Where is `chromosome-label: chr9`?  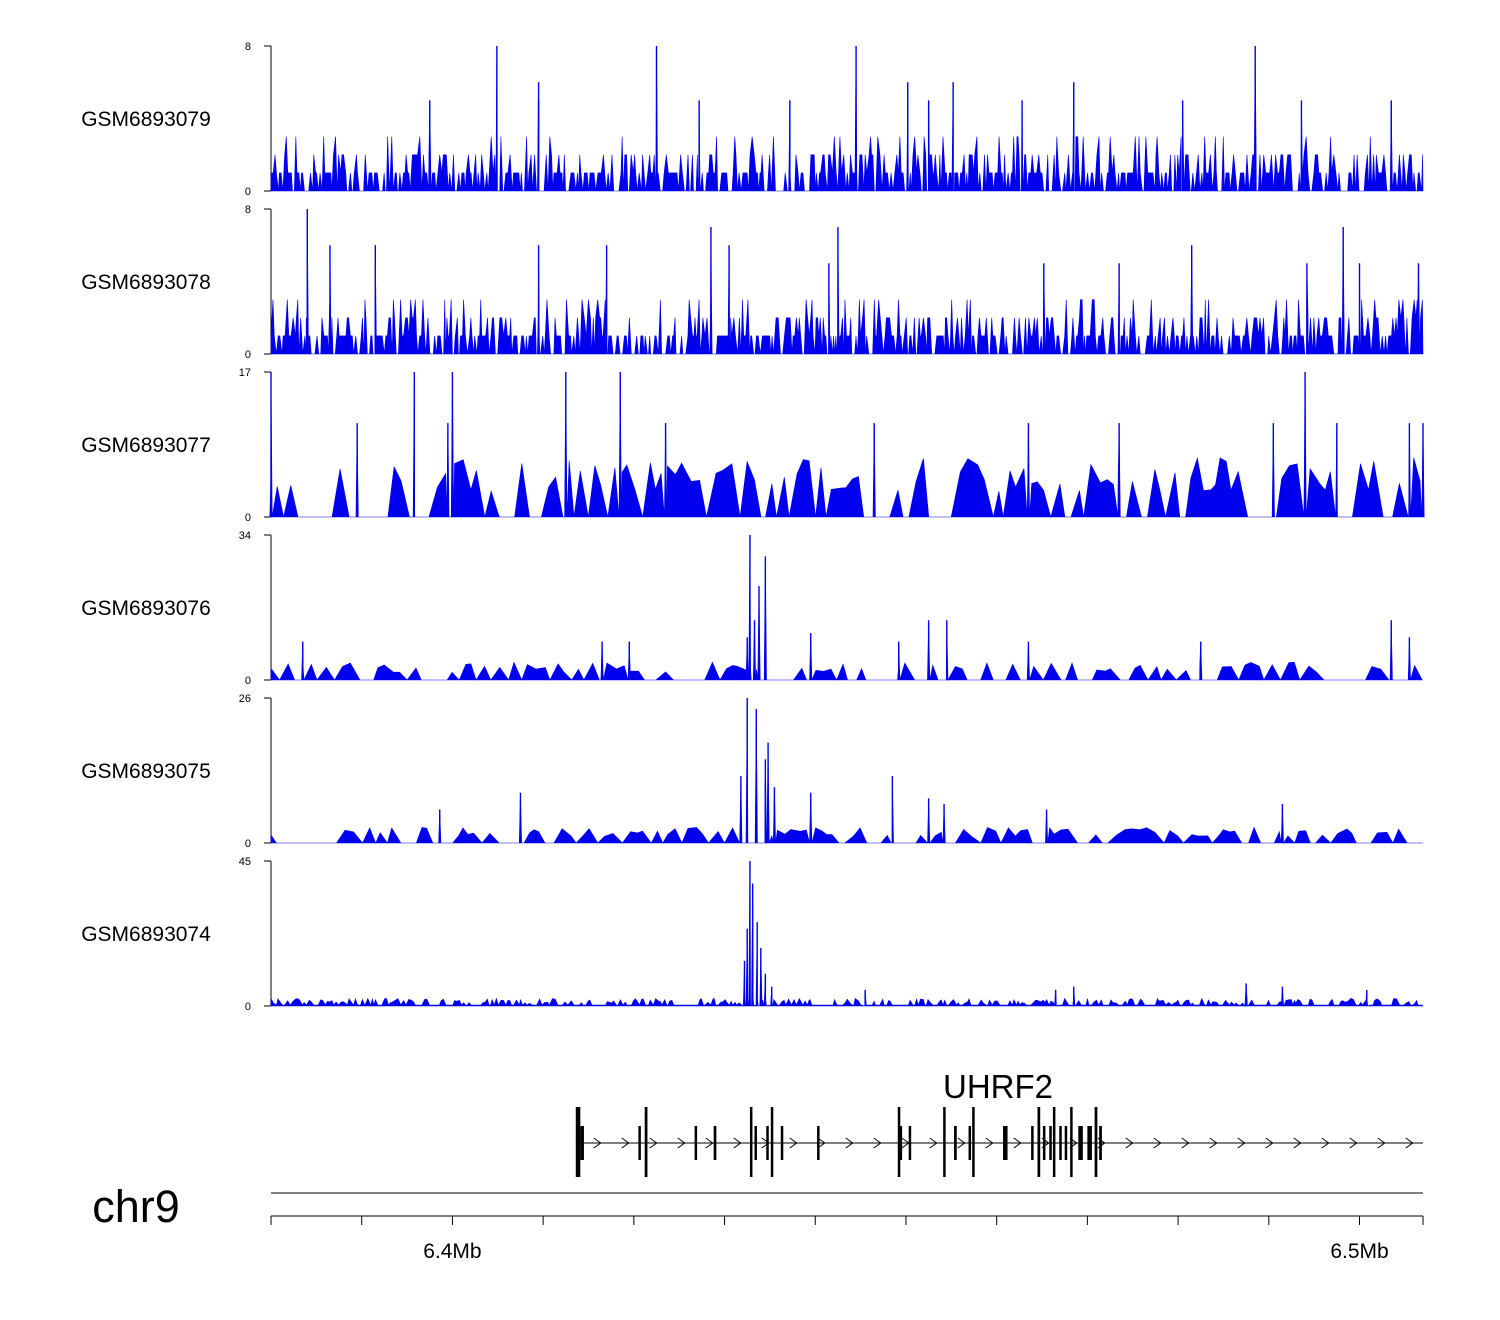 chromosome-label: chr9 is located at coordinates (136, 1206).